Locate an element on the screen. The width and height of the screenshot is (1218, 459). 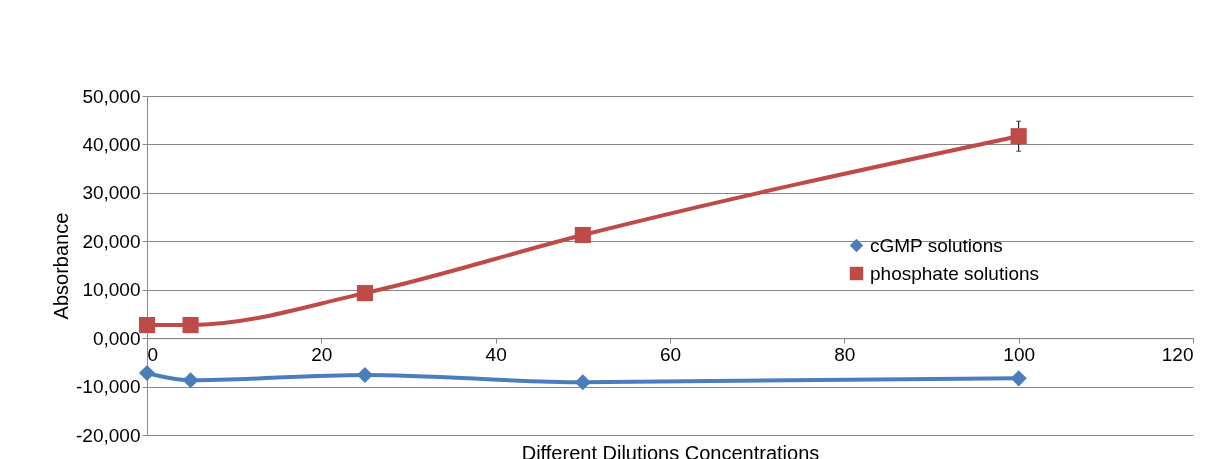
y-tick-label: -10,000 is located at coordinates (108, 387).